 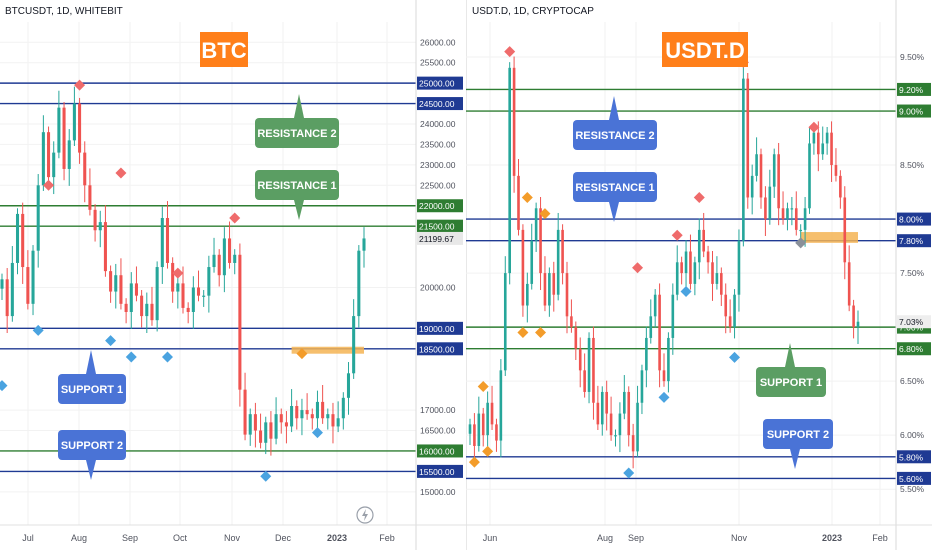 What do you see at coordinates (365, 515) in the screenshot?
I see `lightning-icon` at bounding box center [365, 515].